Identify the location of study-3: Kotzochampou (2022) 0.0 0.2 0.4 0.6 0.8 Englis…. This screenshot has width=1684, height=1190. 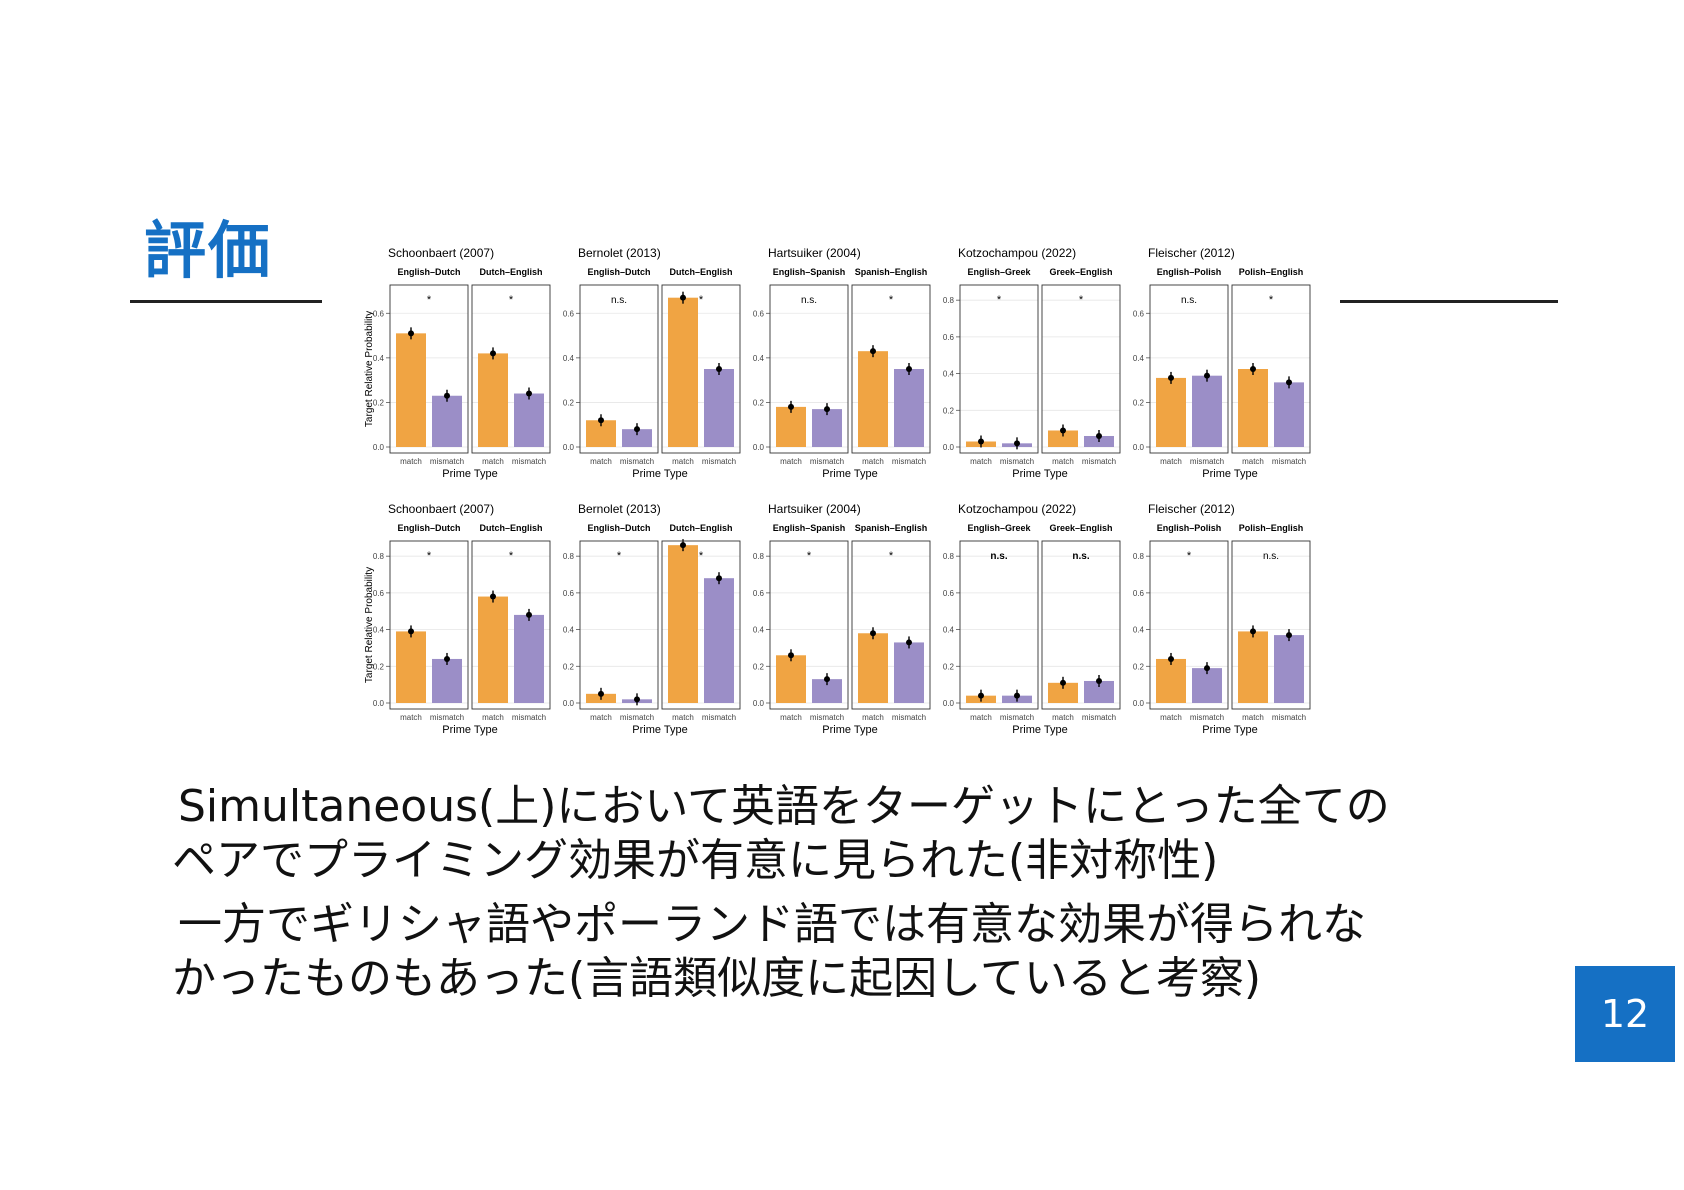
(1032, 363).